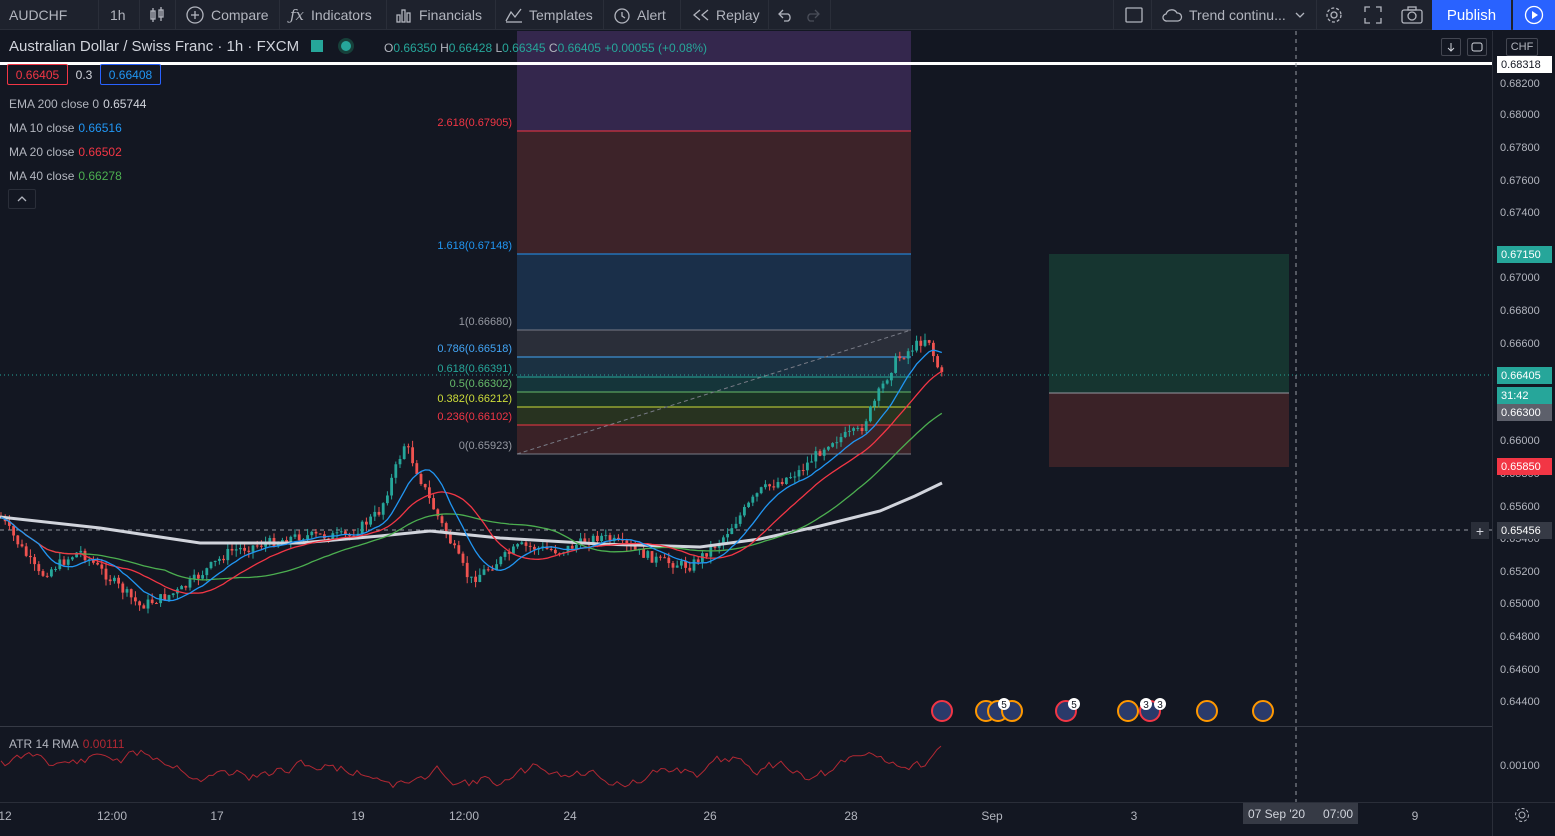 The height and width of the screenshot is (836, 1555). Describe the element at coordinates (1480, 530) in the screenshot. I see `add-alert-plus-button: +` at that location.